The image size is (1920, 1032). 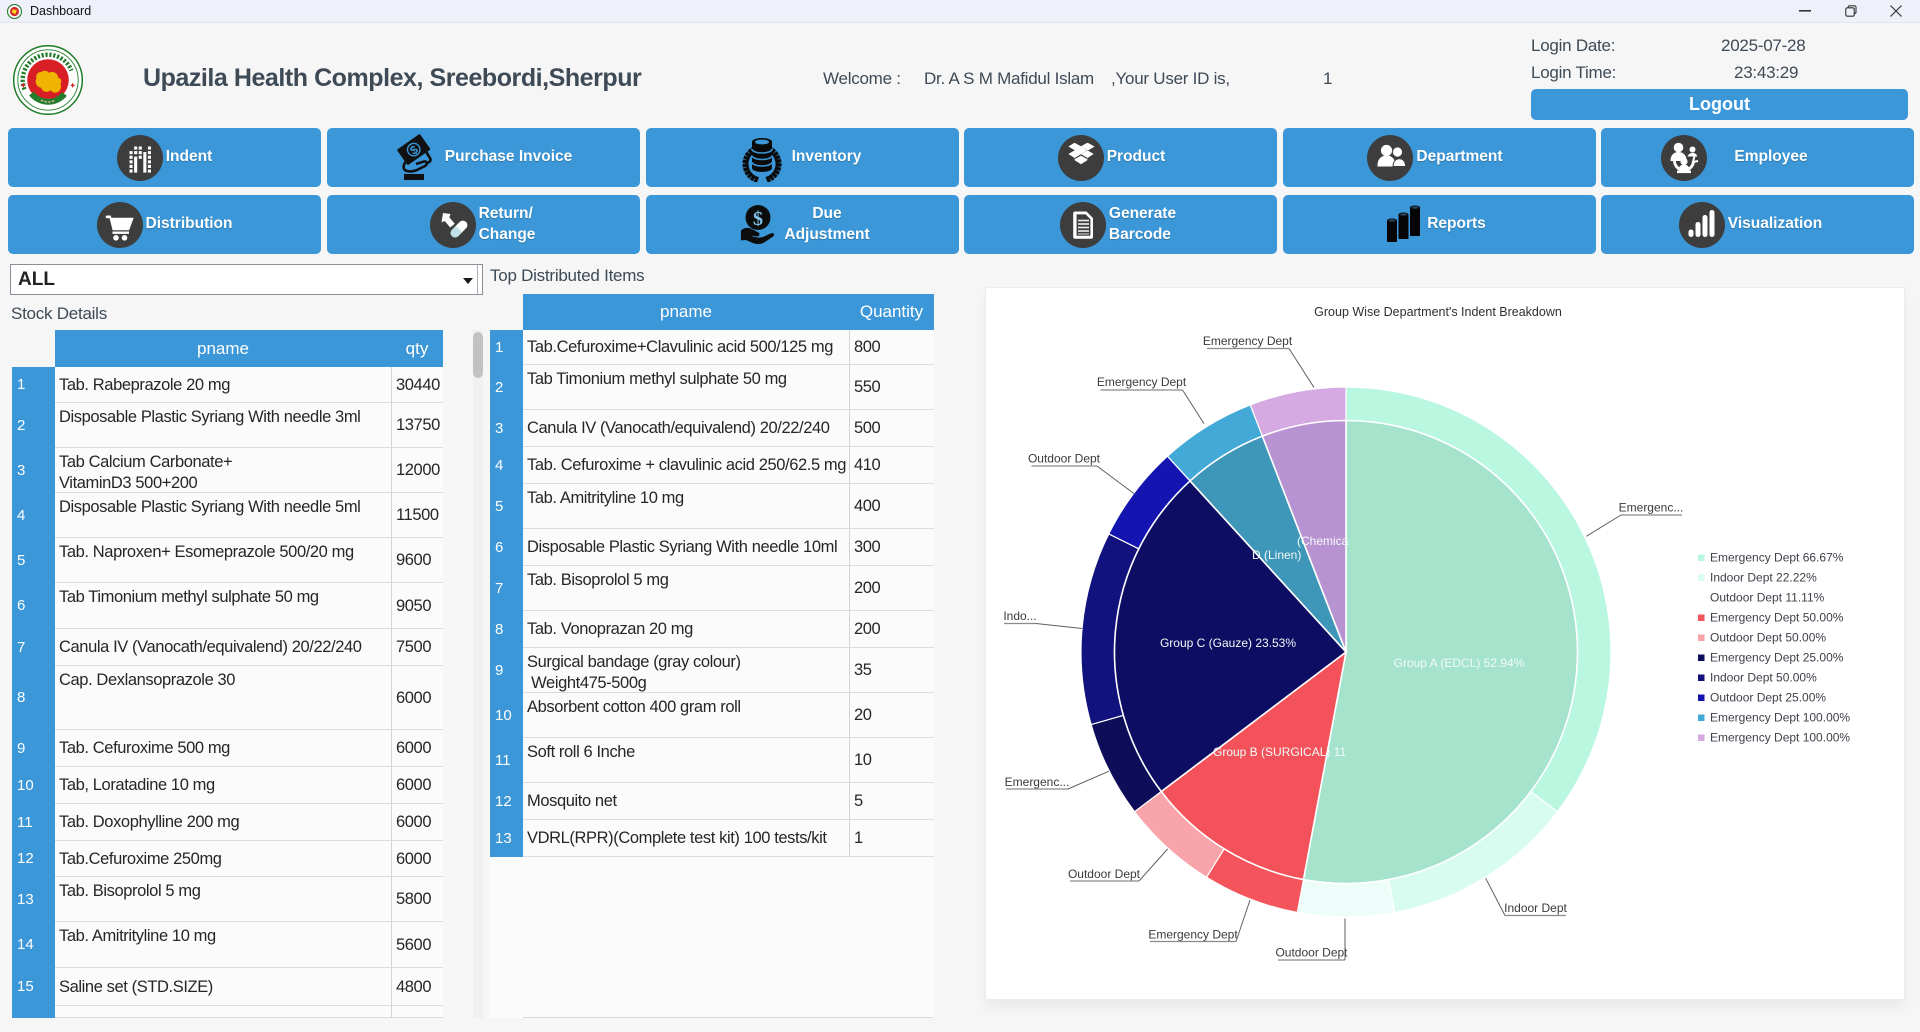 What do you see at coordinates (1768, 638) in the screenshot?
I see `svg-text: Outdoor Dept 50.00%` at bounding box center [1768, 638].